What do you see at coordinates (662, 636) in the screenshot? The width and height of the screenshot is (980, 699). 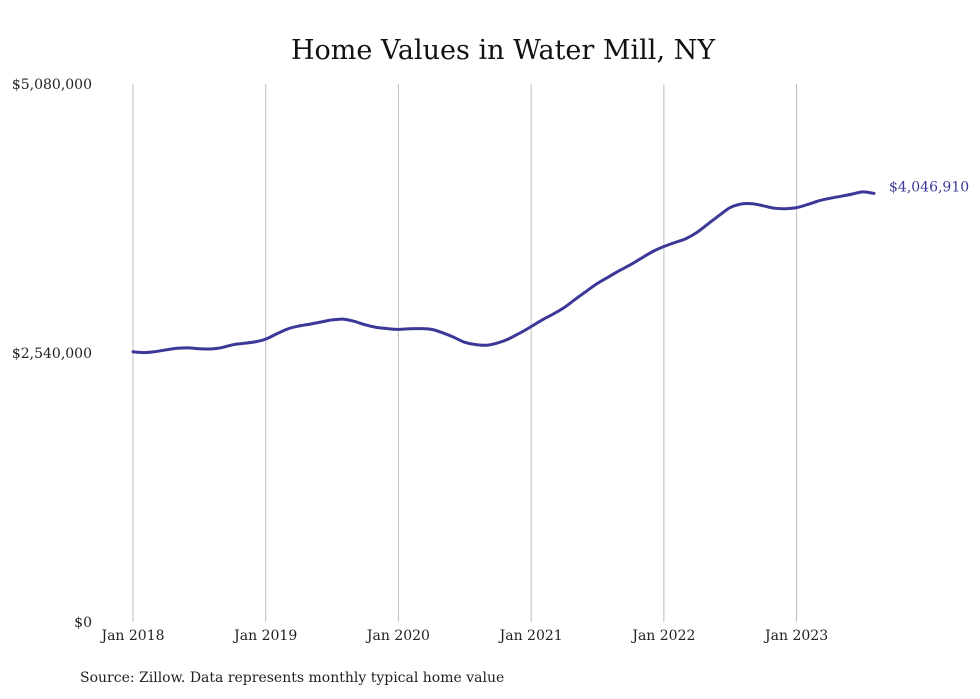 I see `x-tick-label: Jan 2022` at bounding box center [662, 636].